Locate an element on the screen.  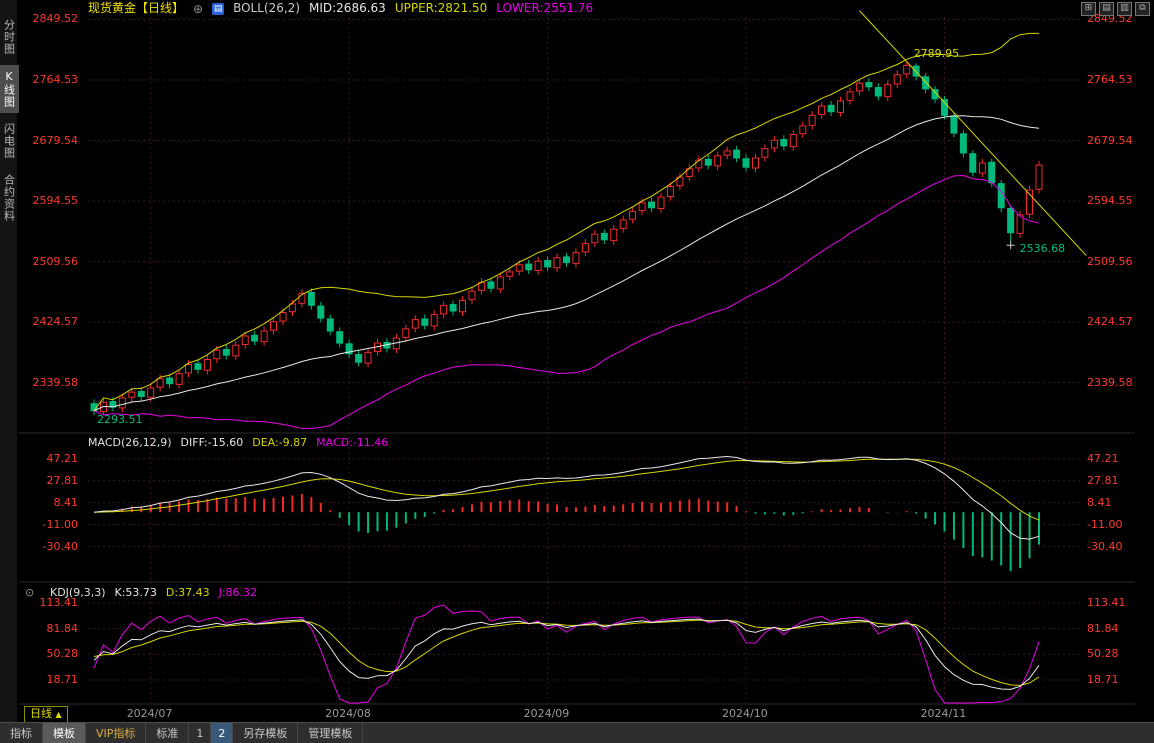
boll-mid-value: MID:2686.63 is located at coordinates (347, 8).